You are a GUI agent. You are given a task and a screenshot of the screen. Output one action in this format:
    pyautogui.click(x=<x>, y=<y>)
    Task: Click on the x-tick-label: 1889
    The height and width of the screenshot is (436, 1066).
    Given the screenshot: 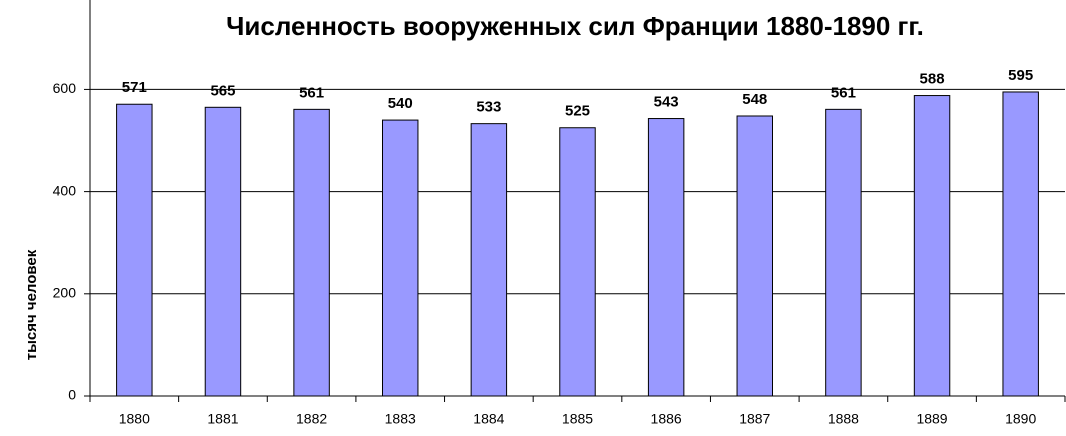 What is the action you would take?
    pyautogui.click(x=931, y=419)
    